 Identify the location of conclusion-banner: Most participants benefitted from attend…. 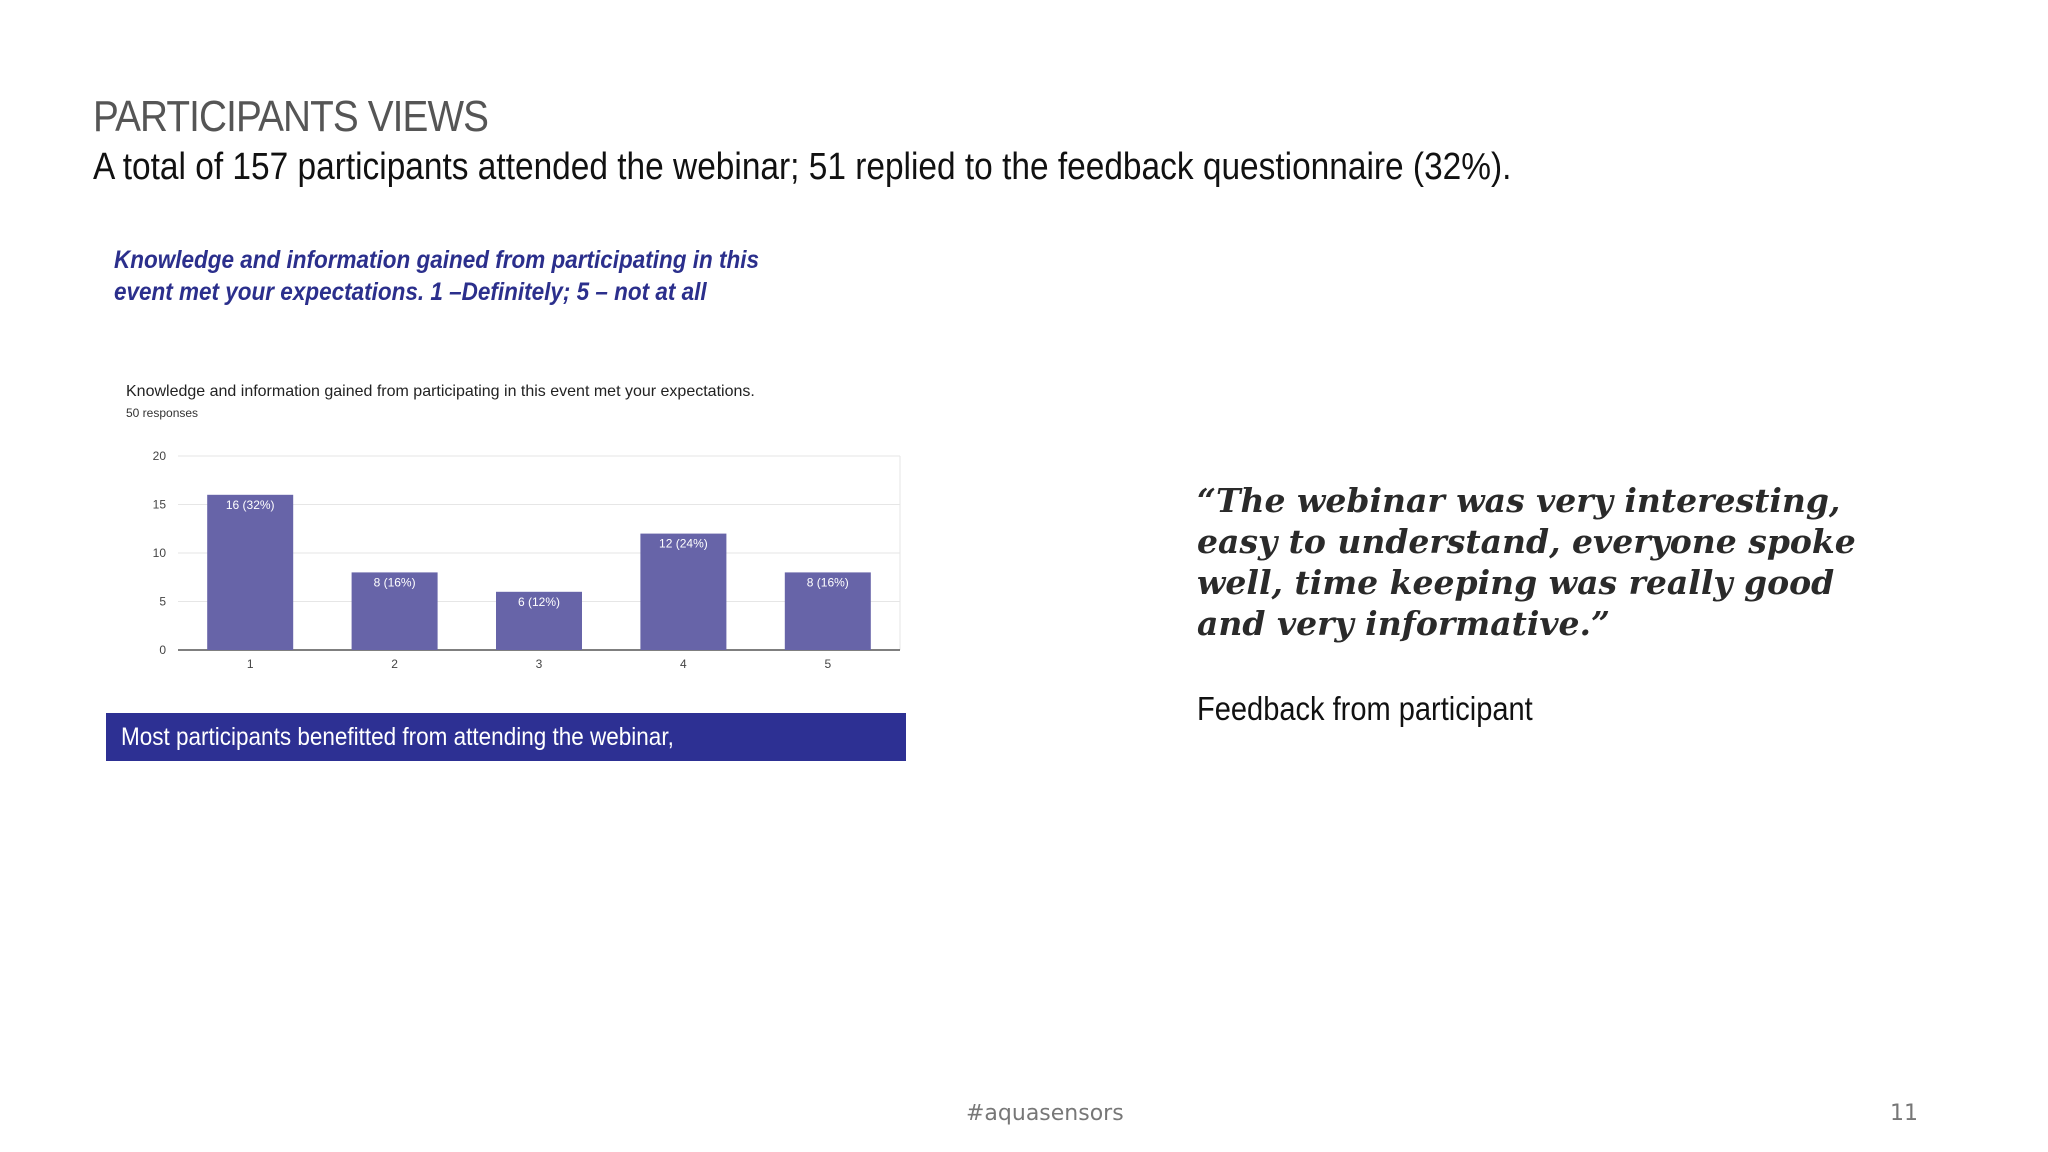
(506, 737).